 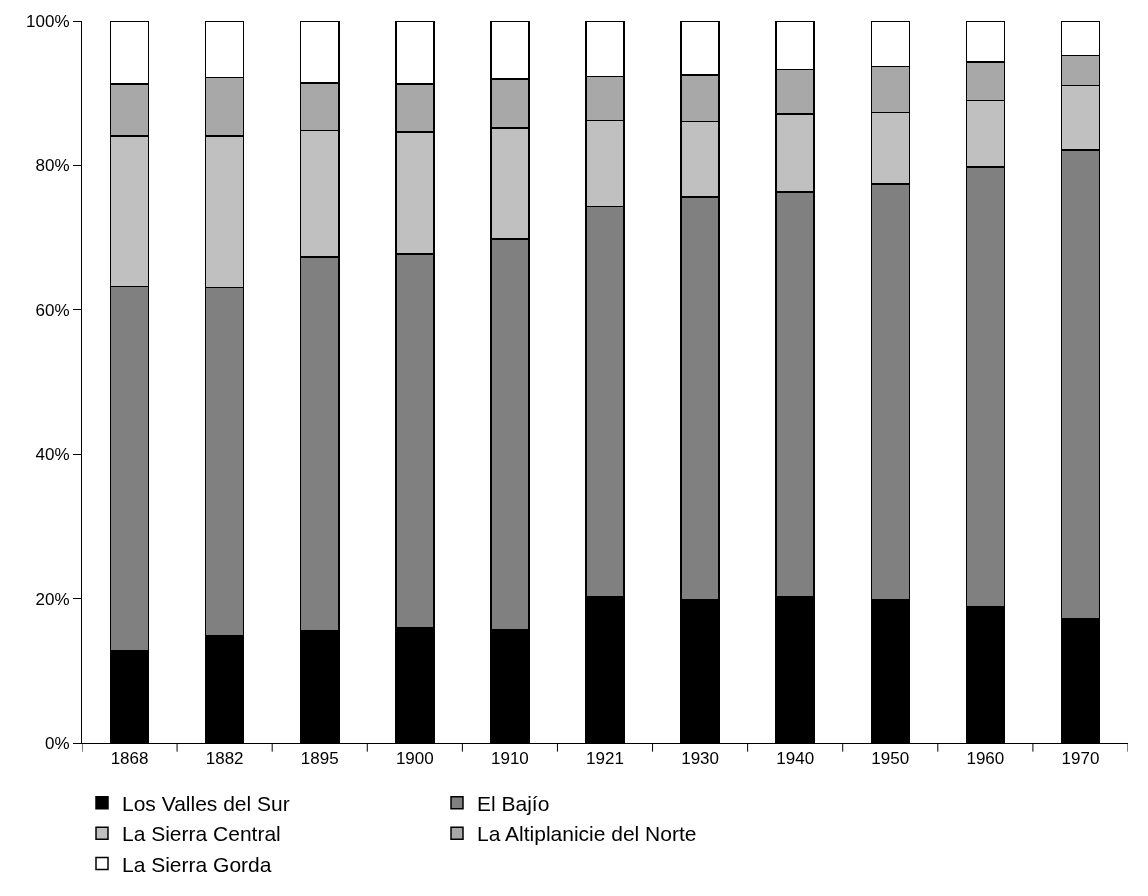 I want to click on x-tick-label: 1970, so click(x=1080, y=759).